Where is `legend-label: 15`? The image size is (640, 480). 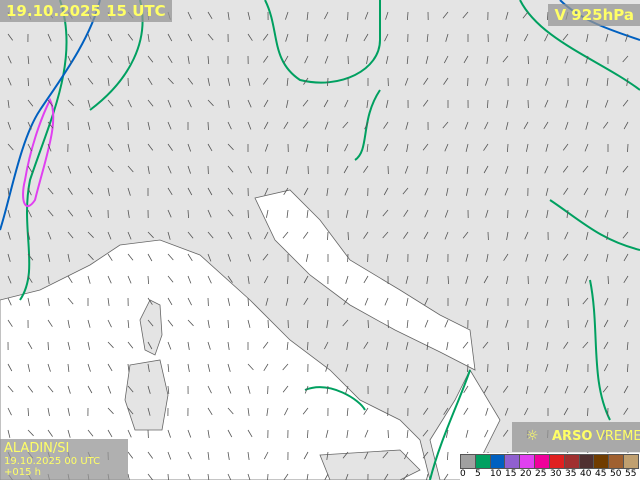
legend-label: 15 is located at coordinates (511, 474).